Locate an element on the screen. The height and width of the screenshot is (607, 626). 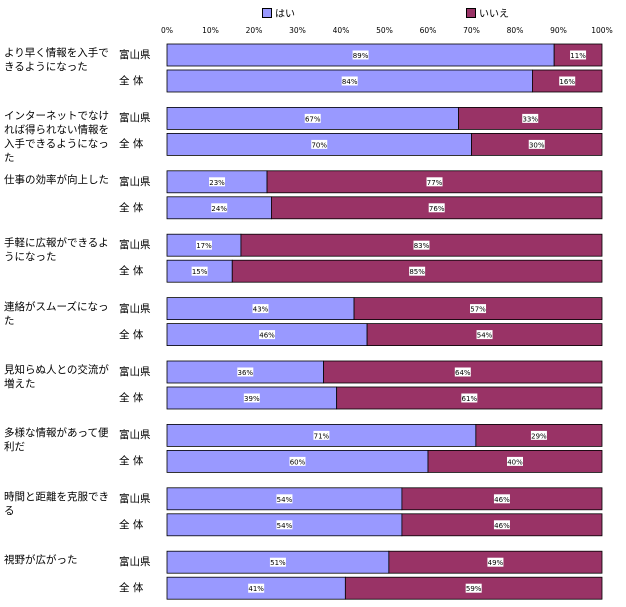
value-label-yes-2-0: 23% is located at coordinates (217, 183).